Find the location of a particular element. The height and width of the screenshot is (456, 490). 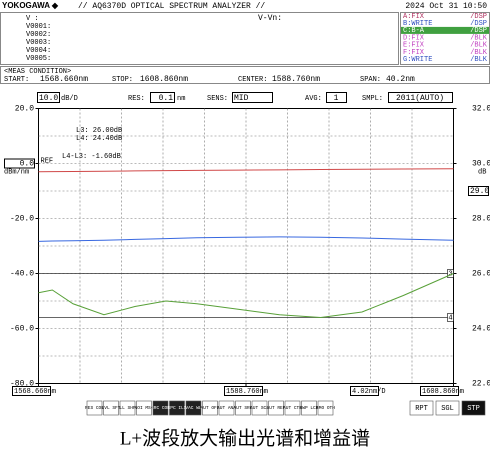

soft-key-label: SMO OTH is located at coordinates (325, 408).